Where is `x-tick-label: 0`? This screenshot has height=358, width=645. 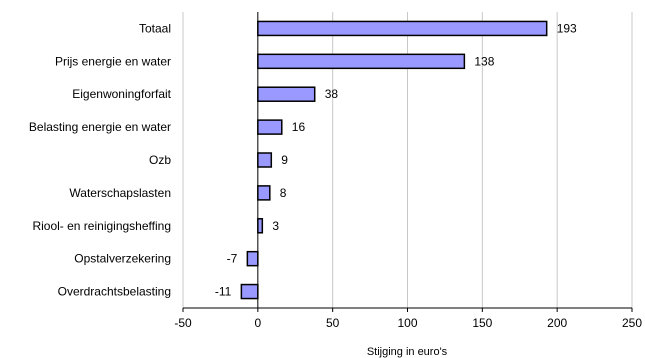
x-tick-label: 0 is located at coordinates (257, 323).